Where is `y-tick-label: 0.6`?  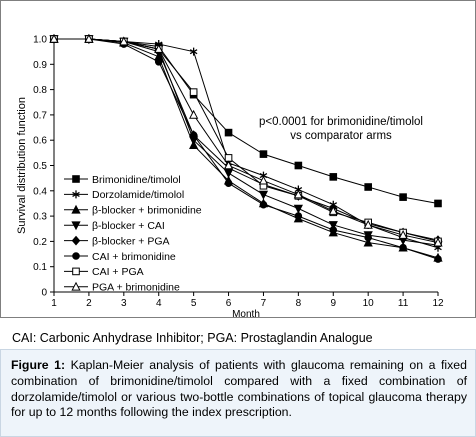 y-tick-label: 0.6 is located at coordinates (40, 141).